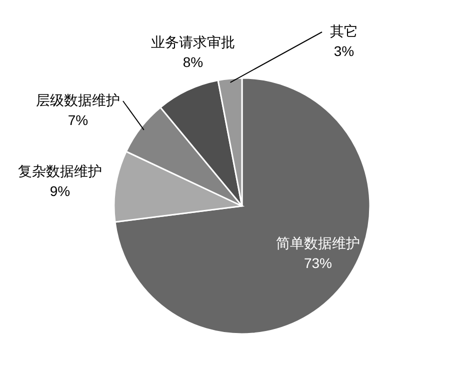 This screenshot has height=379, width=450. I want to click on data-label: 3%, so click(344, 51).